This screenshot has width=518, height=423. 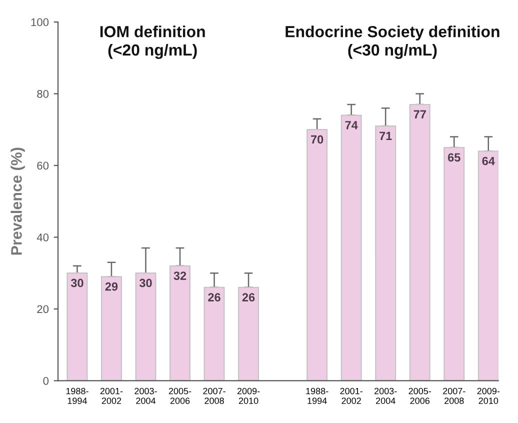 What do you see at coordinates (42, 237) in the screenshot?
I see `y-tick-label: 40` at bounding box center [42, 237].